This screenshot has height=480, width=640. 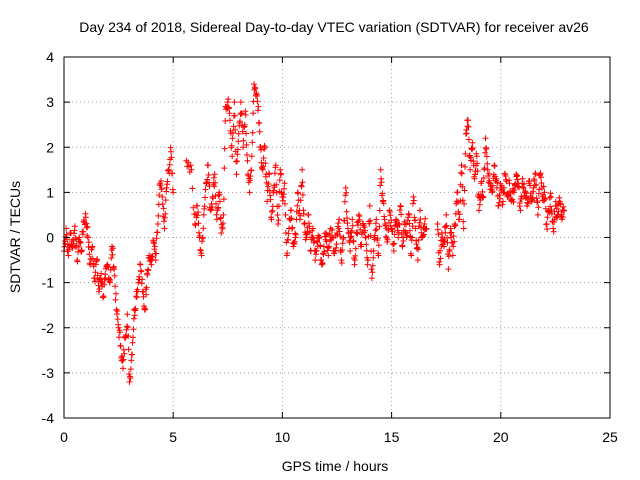 What do you see at coordinates (48, 328) in the screenshot?
I see `y-tick-label: -2` at bounding box center [48, 328].